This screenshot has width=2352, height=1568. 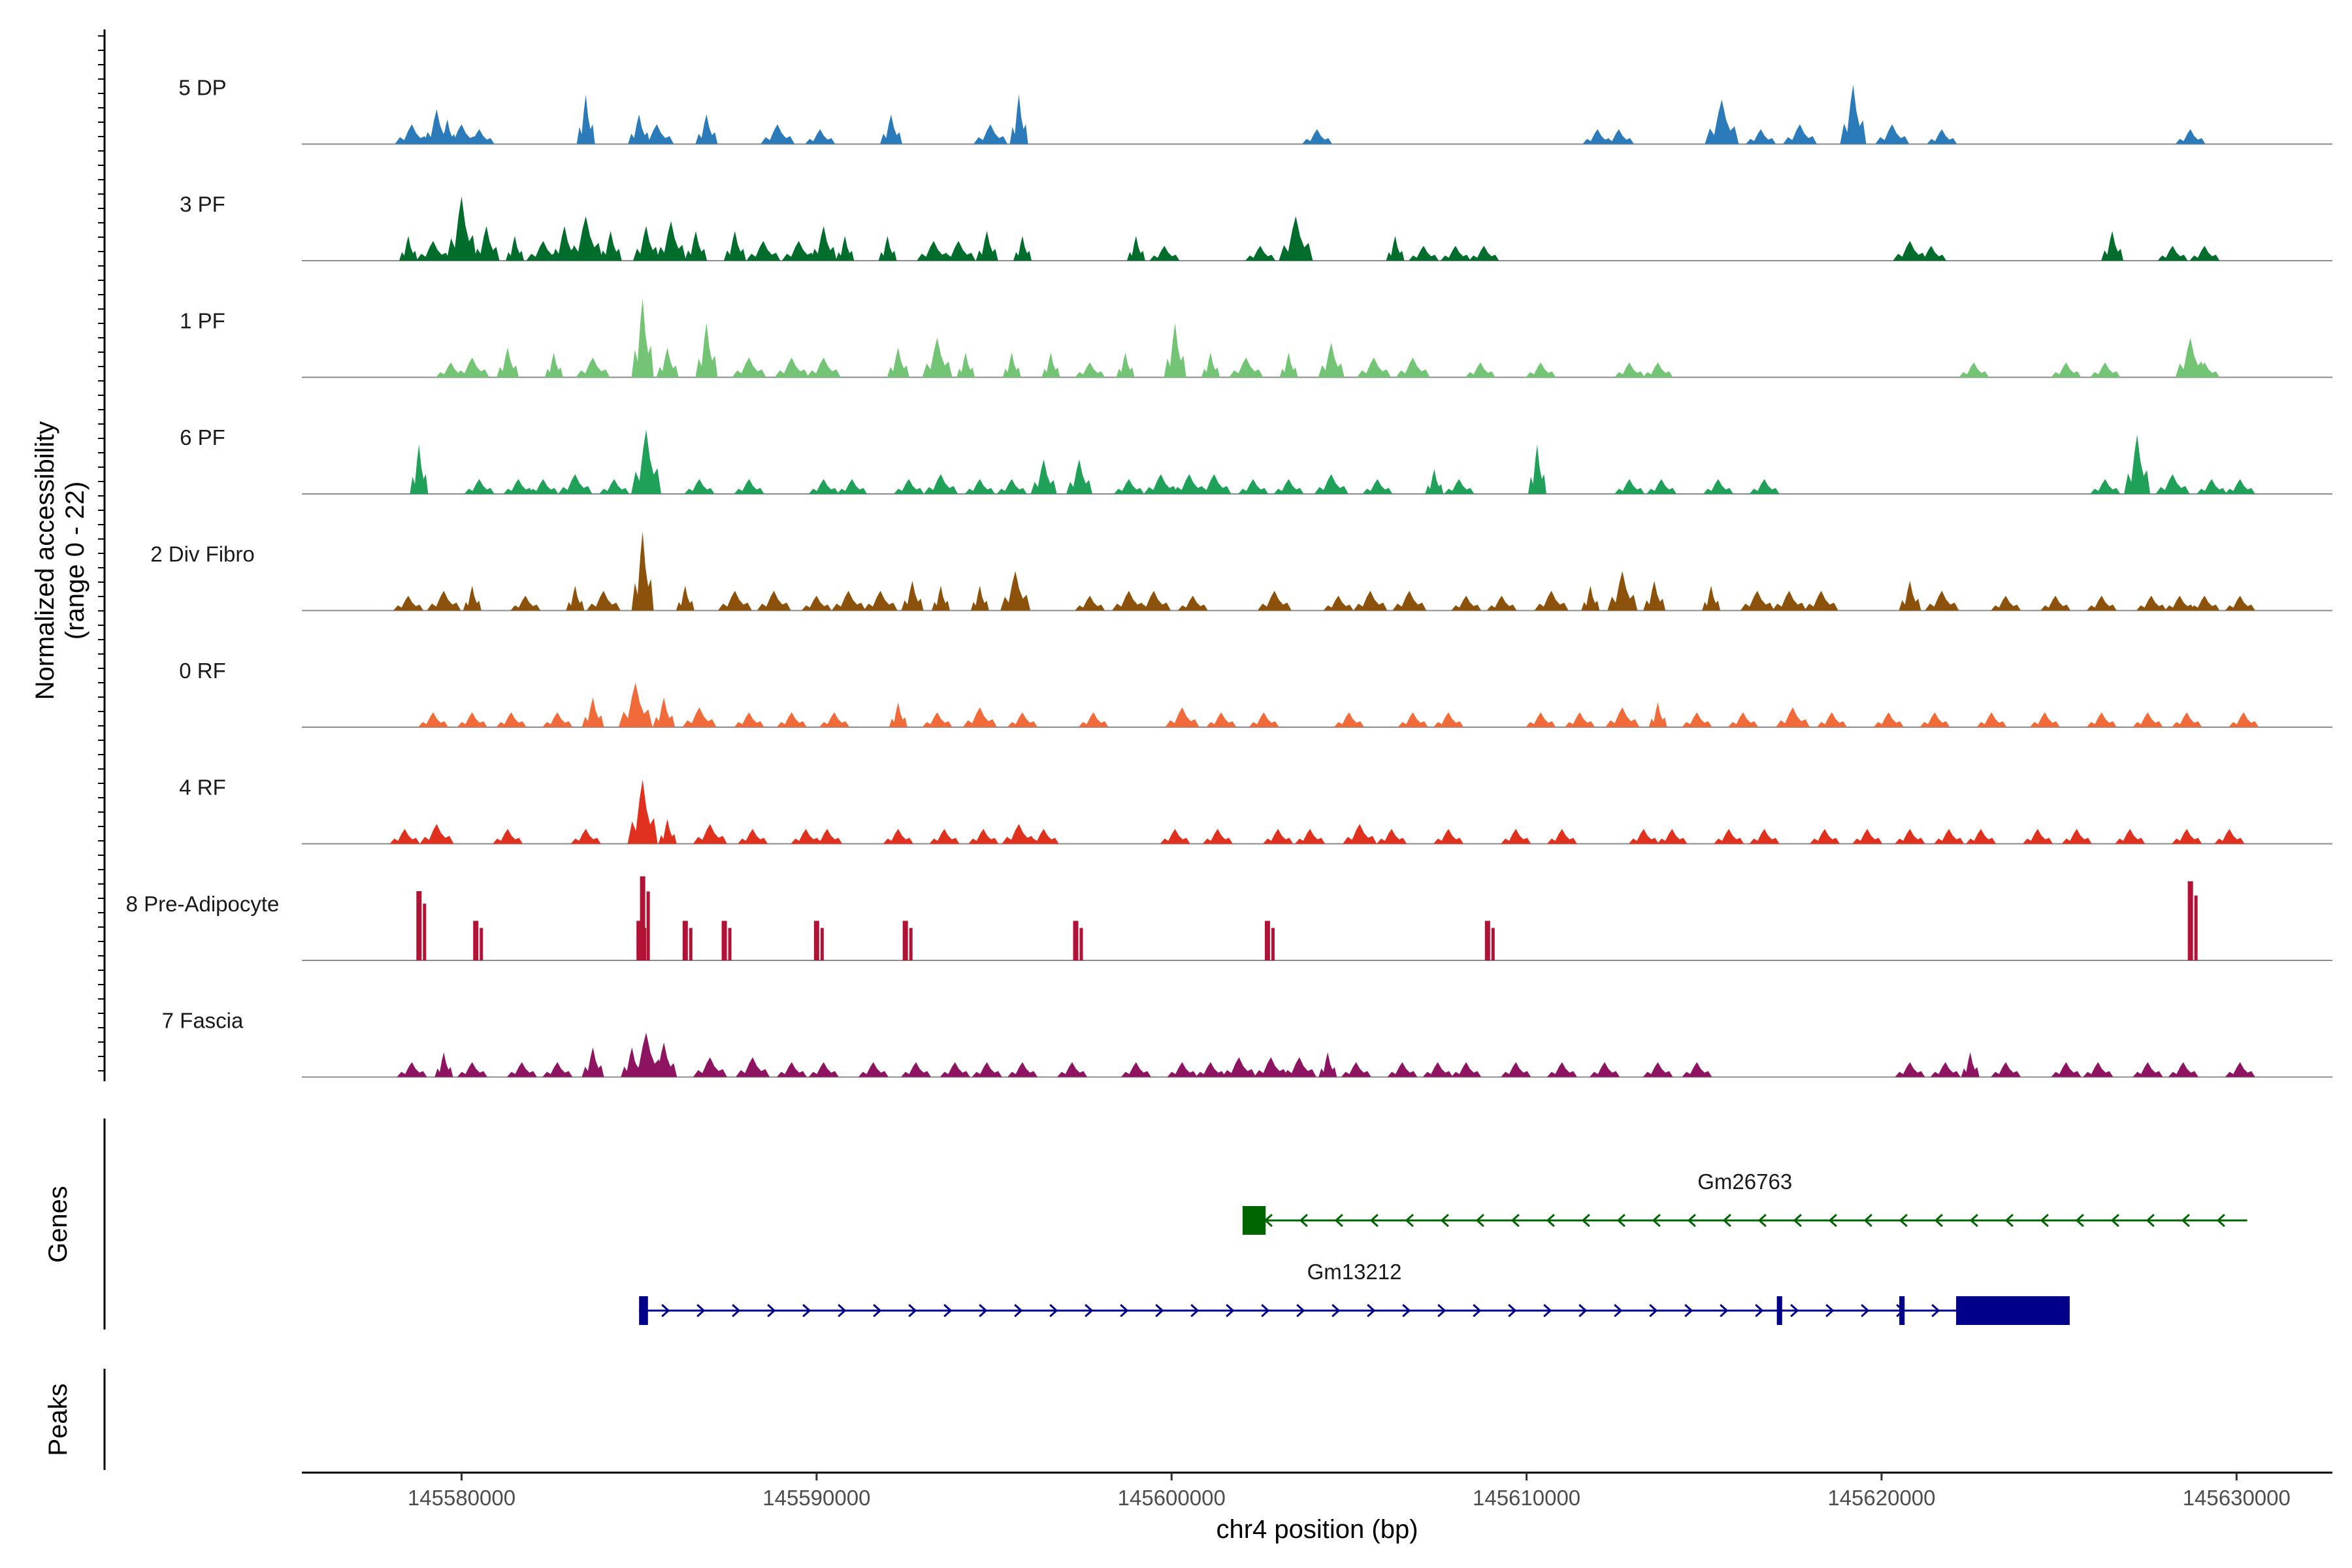 What do you see at coordinates (1526, 1498) in the screenshot?
I see `x-tick-label: 145610000` at bounding box center [1526, 1498].